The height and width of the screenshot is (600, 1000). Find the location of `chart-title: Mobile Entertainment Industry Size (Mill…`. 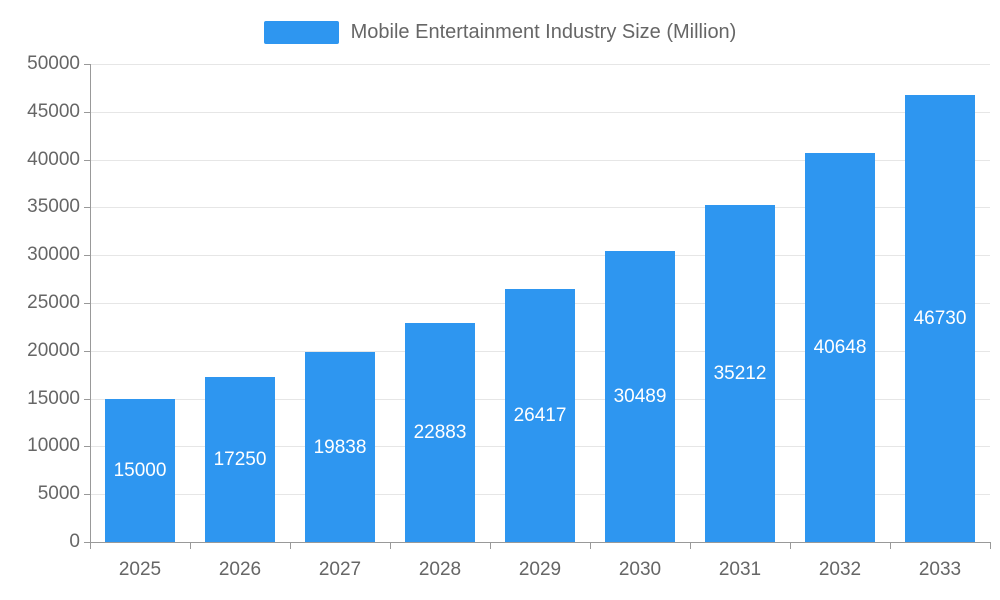

chart-title: Mobile Entertainment Industry Size (Mill… is located at coordinates (543, 31).